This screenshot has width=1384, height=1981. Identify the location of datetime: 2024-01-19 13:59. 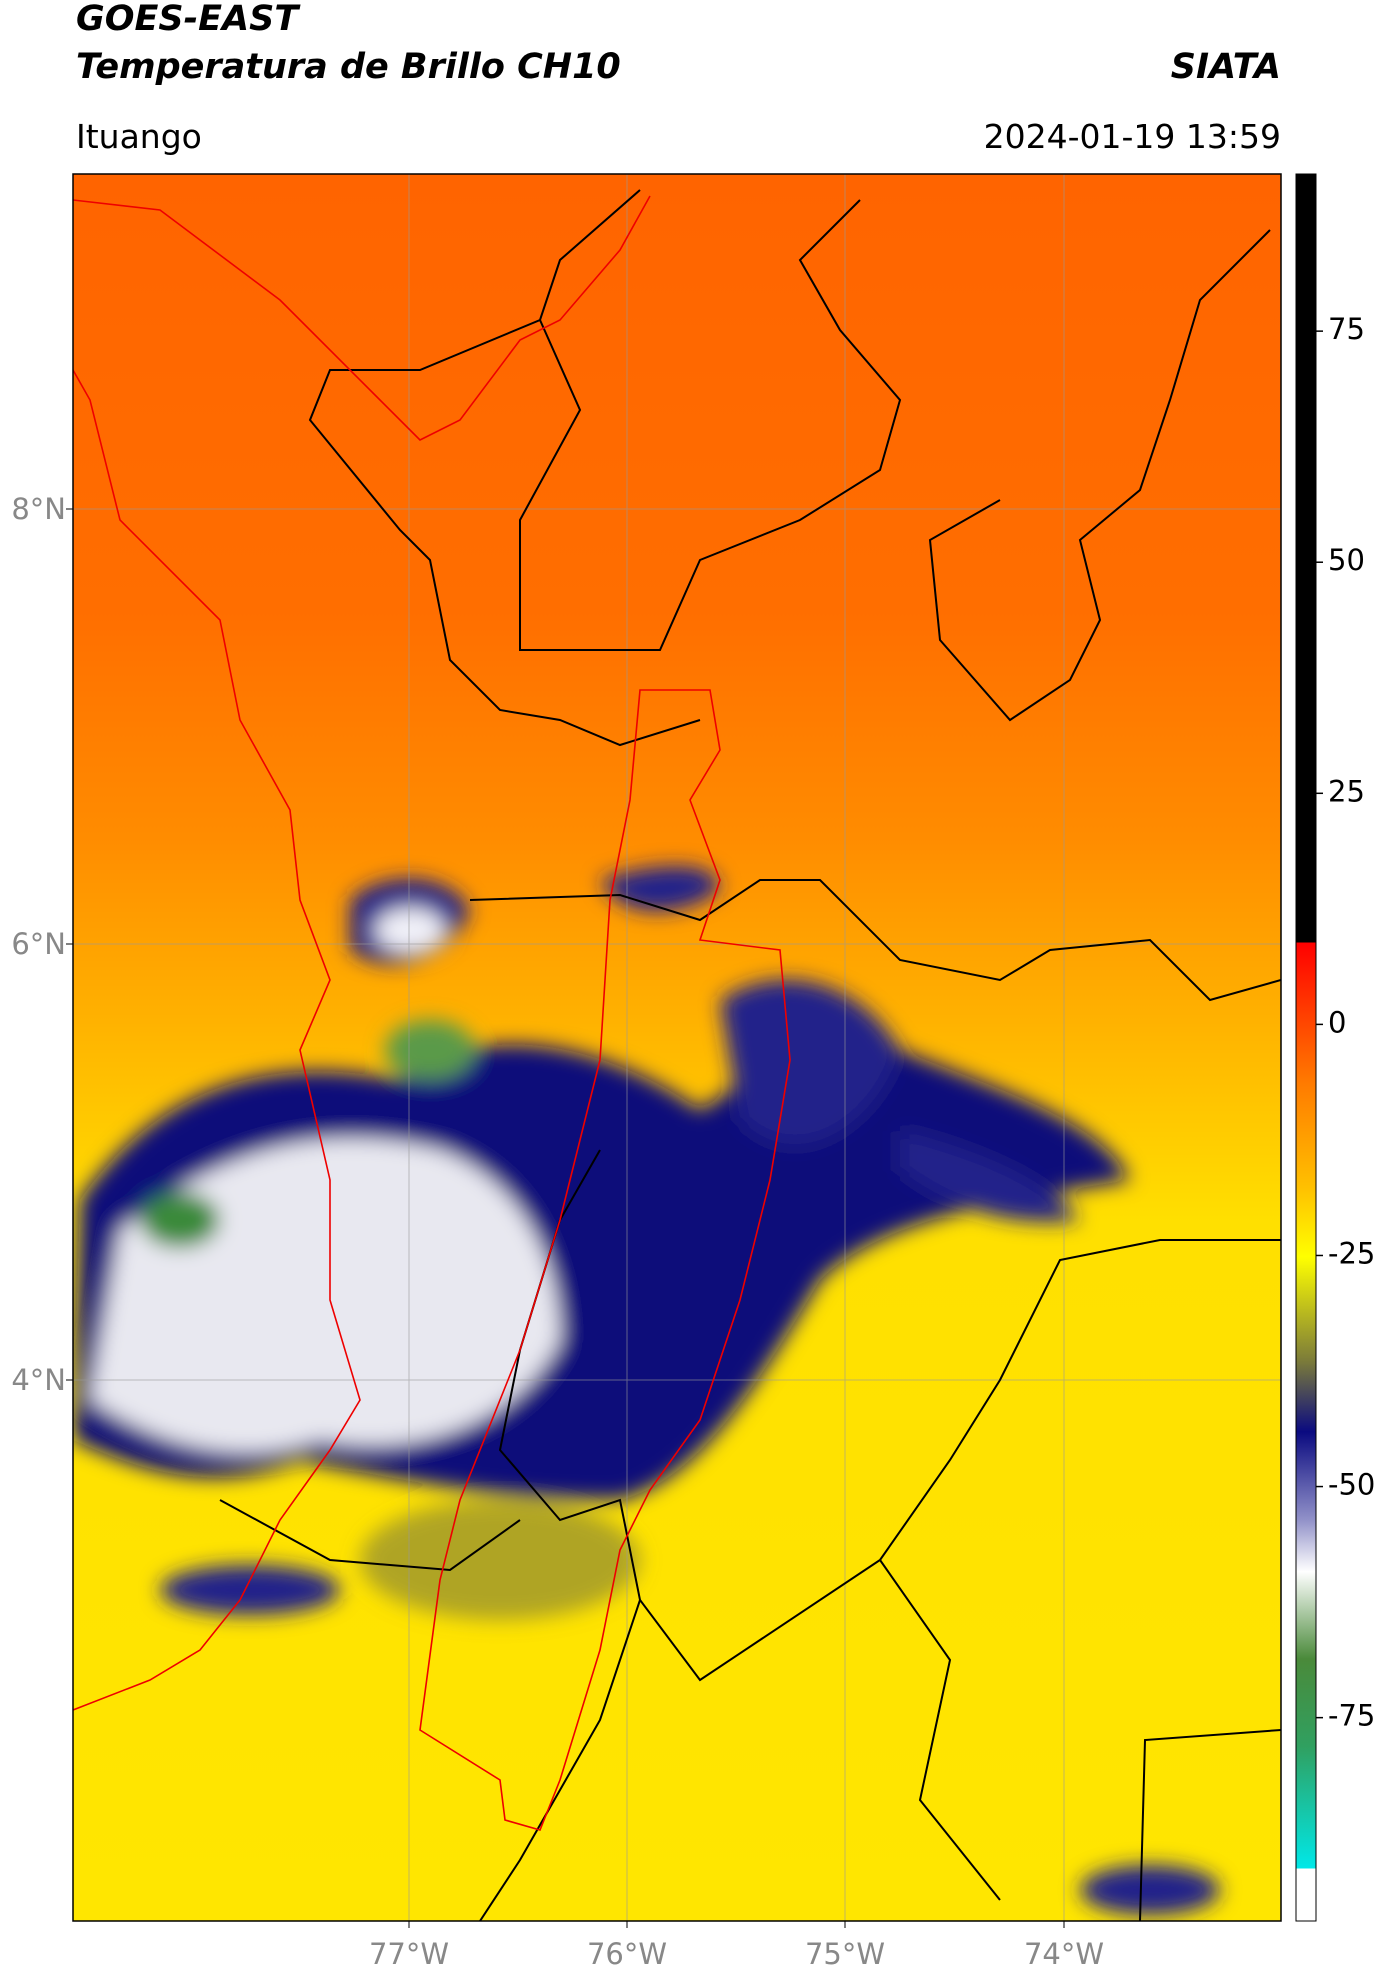
(1132, 136).